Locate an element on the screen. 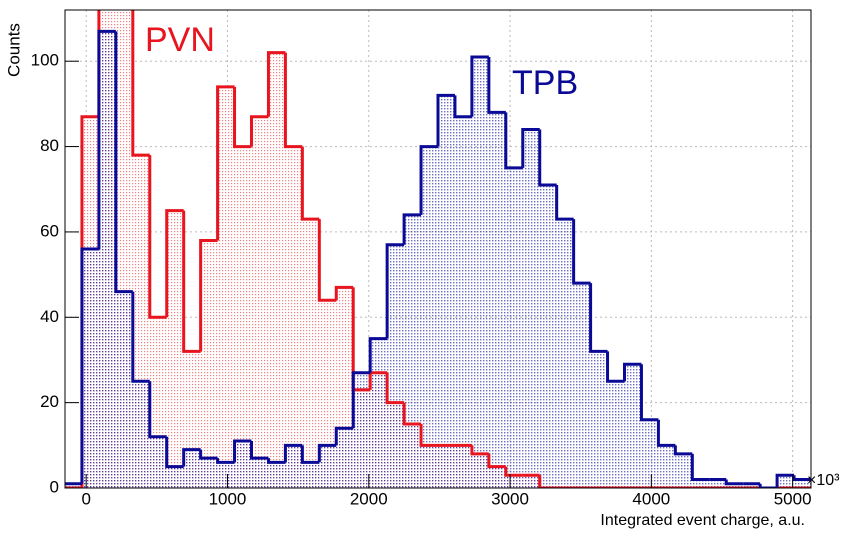  series-label: PVN is located at coordinates (180, 40).